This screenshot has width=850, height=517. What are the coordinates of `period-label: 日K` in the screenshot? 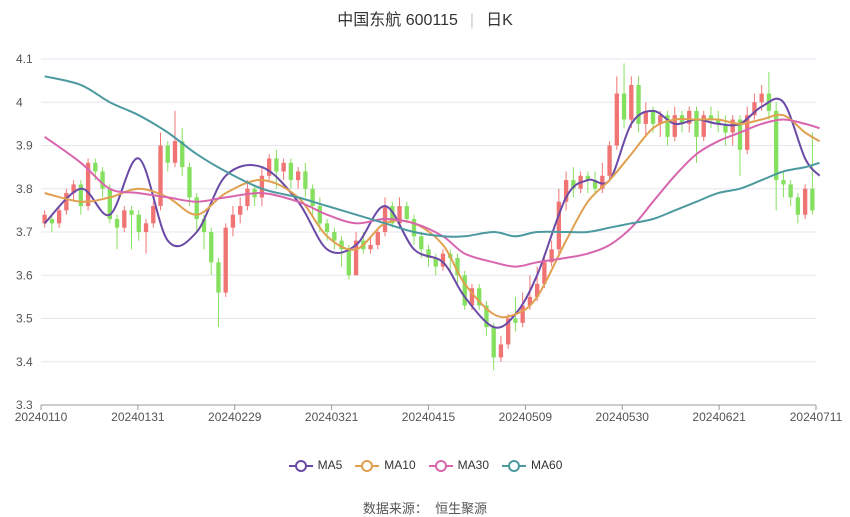 It's located at (499, 20).